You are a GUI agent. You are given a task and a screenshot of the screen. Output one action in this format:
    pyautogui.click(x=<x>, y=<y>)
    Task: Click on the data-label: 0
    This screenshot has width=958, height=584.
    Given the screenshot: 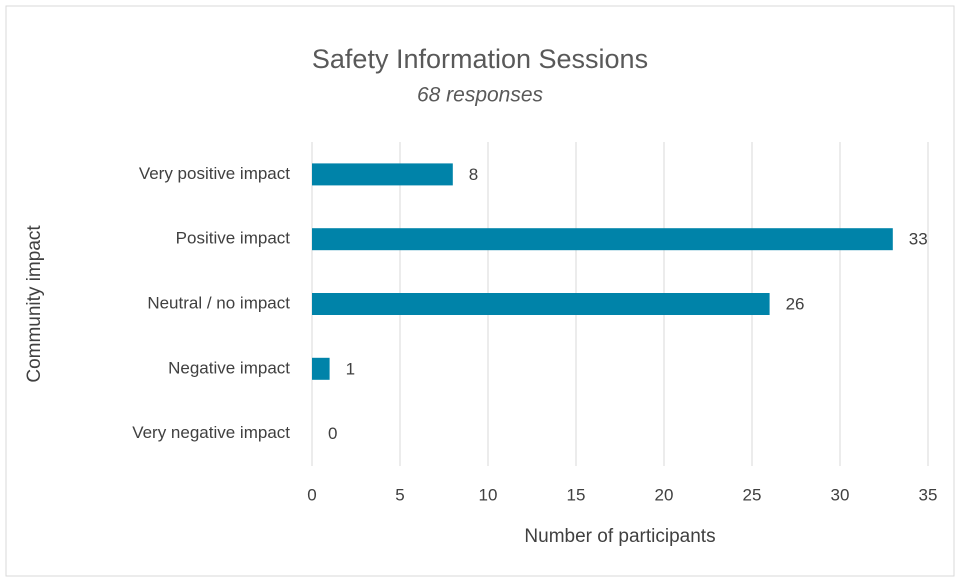 What is the action you would take?
    pyautogui.click(x=332, y=433)
    